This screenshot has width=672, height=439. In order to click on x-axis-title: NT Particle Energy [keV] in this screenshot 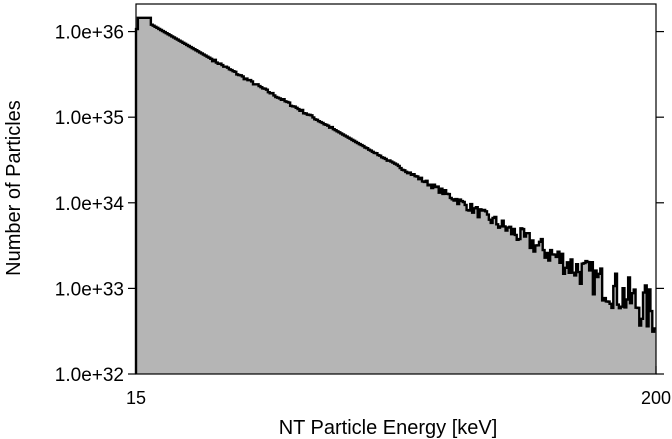, I will do `click(388, 428)`.